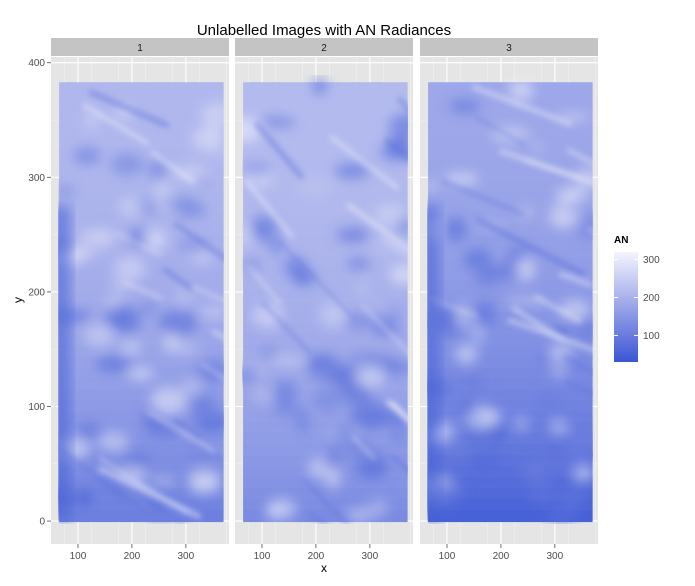 The width and height of the screenshot is (695, 586). Describe the element at coordinates (42, 522) in the screenshot. I see `y-tick-label: 0` at that location.